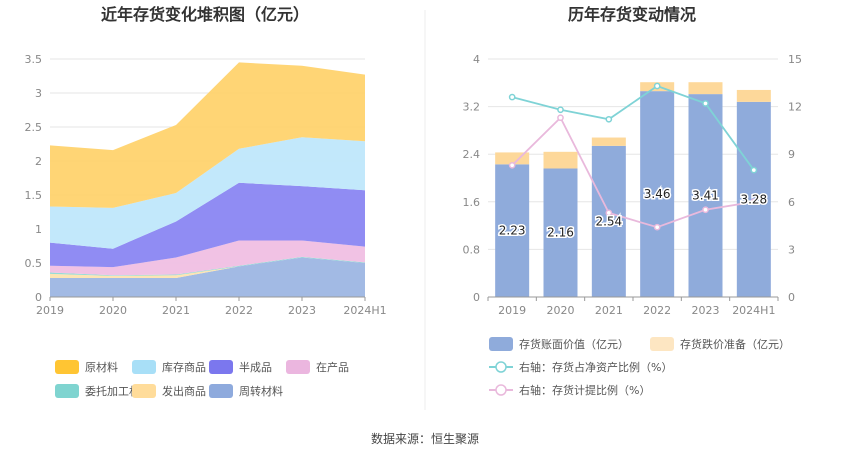  I want to click on right-x-tick-label: 2024H1, so click(753, 310).